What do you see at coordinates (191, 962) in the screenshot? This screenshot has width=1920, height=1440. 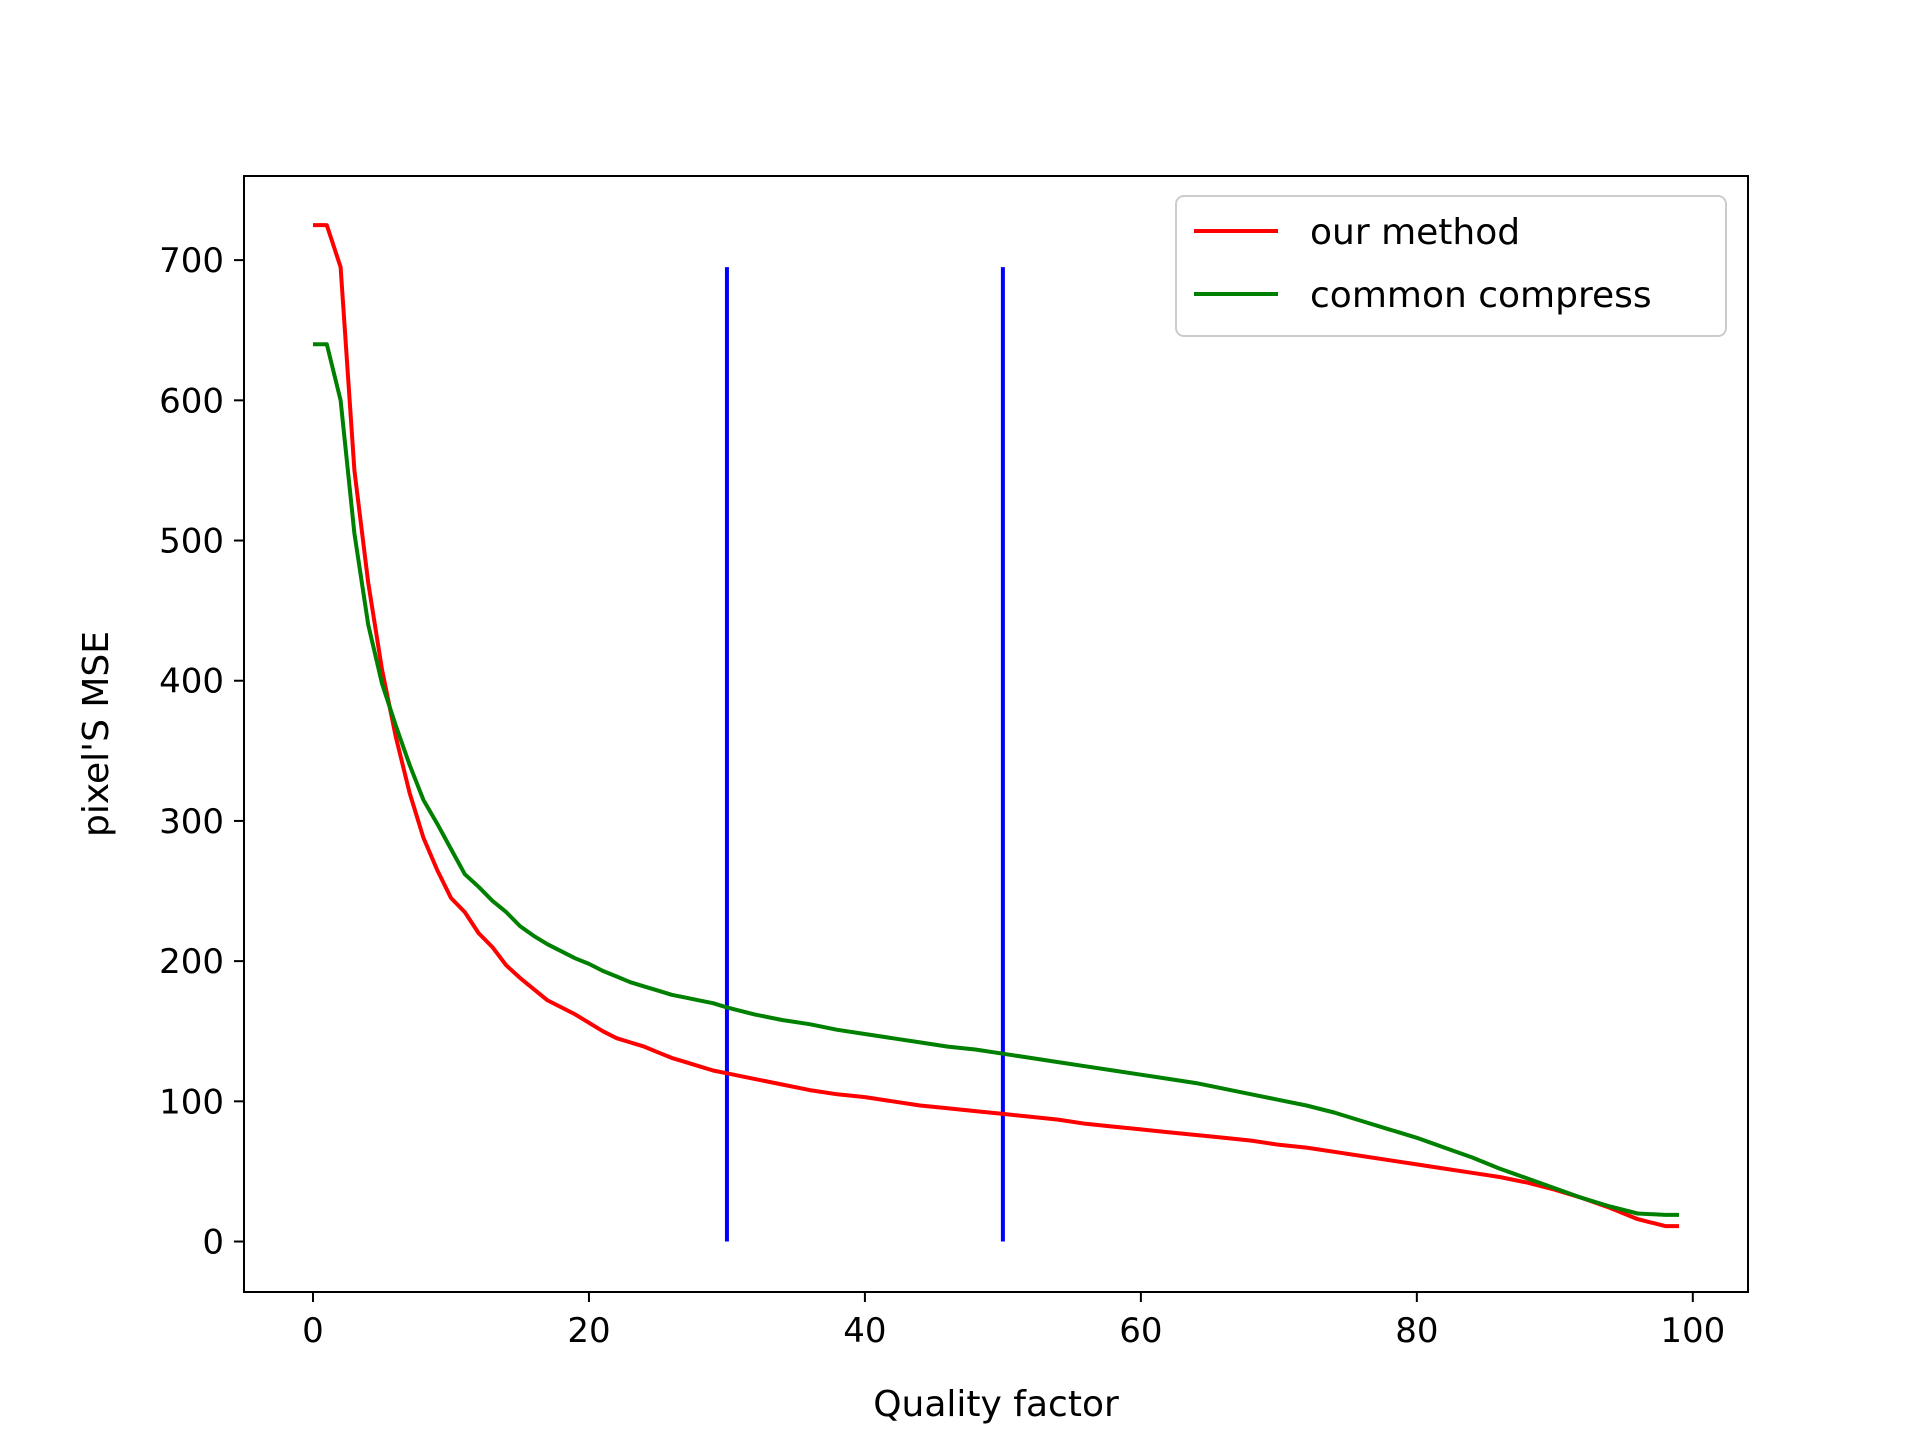 I see `y-tick-label: 200` at bounding box center [191, 962].